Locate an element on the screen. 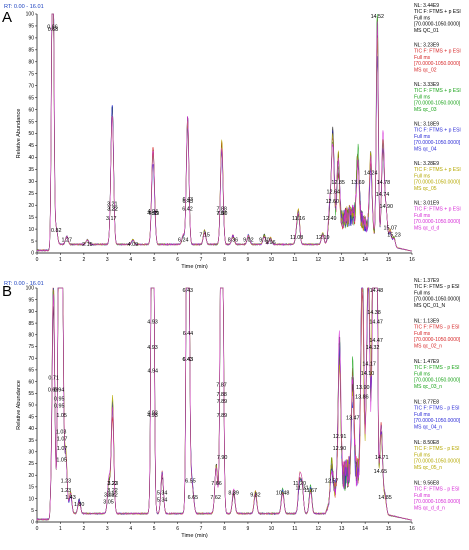 This screenshot has width=469, height=550. rt-range-text: RT: 0.00 - 16.01 is located at coordinates (24, 7).